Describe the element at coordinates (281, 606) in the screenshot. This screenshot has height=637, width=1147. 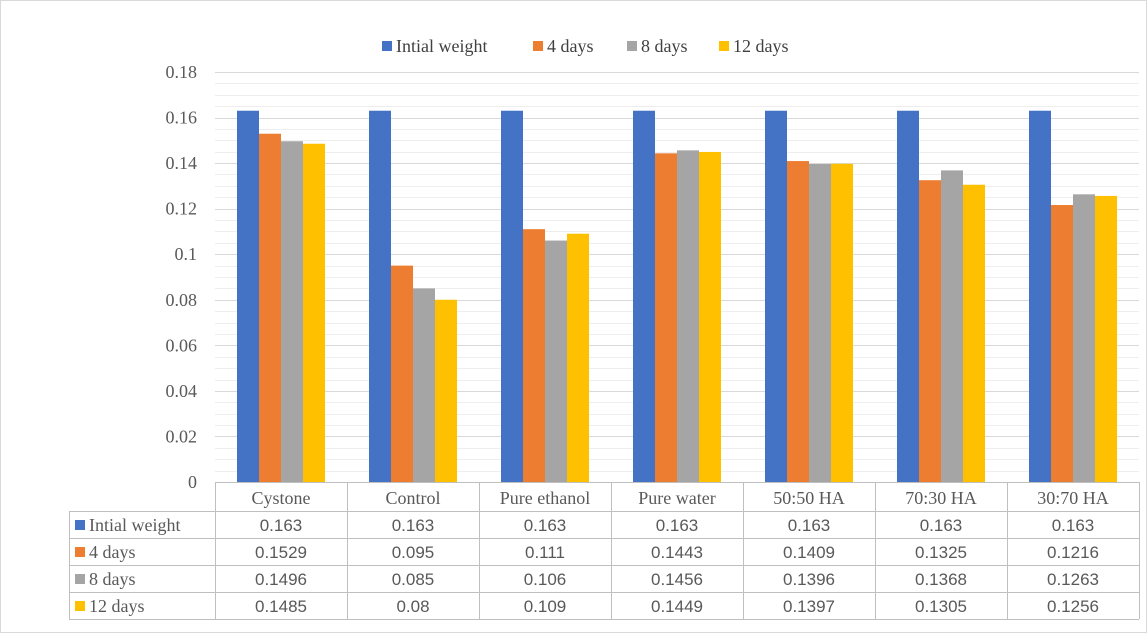
I see `table-cell-value: 0.1485` at that location.